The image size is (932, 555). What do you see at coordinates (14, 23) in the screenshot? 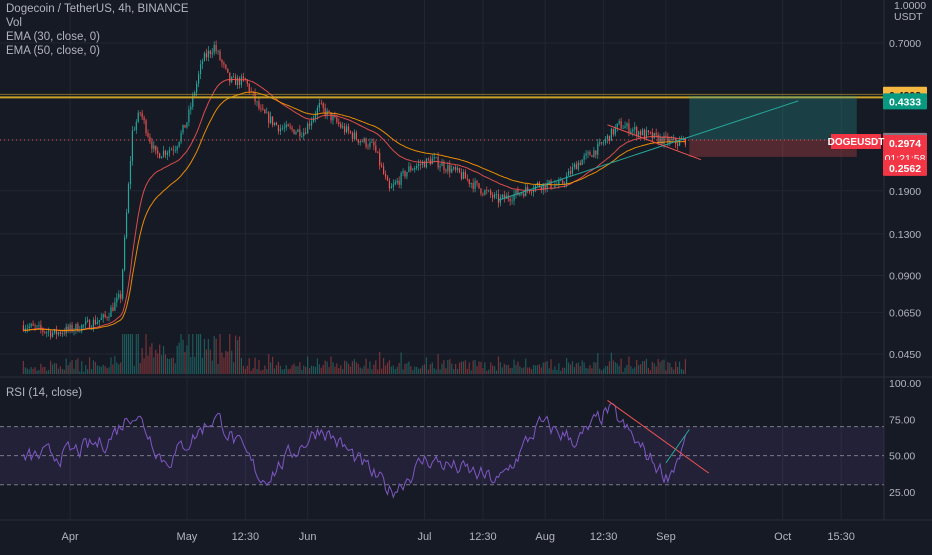
I see `legend-vol: Vol` at bounding box center [14, 23].